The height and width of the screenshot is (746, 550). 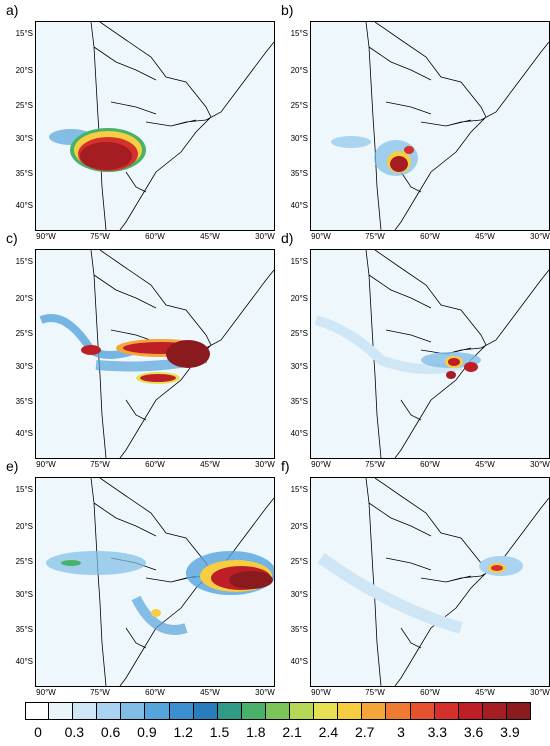 What do you see at coordinates (437, 732) in the screenshot?
I see `colorbar-label: 3.3` at bounding box center [437, 732].